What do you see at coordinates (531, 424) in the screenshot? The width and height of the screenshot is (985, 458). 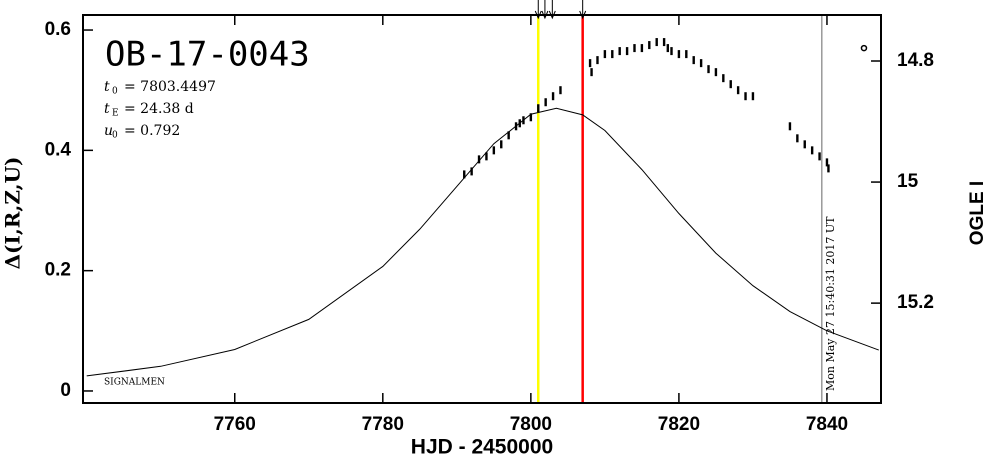 I see `x-tick-label: 7800` at bounding box center [531, 424].